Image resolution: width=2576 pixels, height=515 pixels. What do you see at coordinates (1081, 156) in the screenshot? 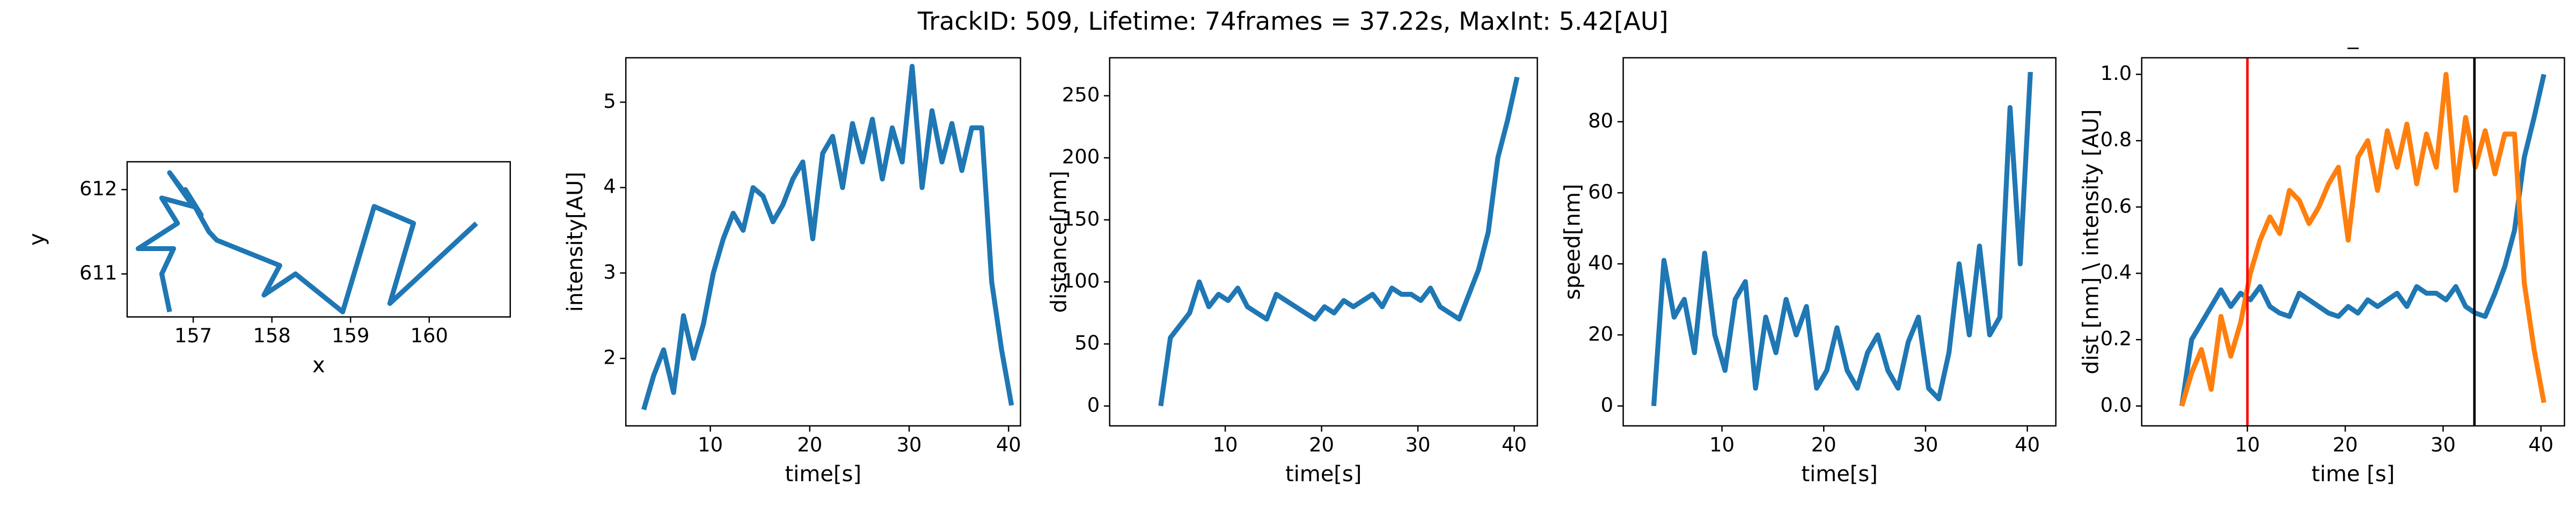
I see `y-tick-label: 200` at bounding box center [1081, 156].